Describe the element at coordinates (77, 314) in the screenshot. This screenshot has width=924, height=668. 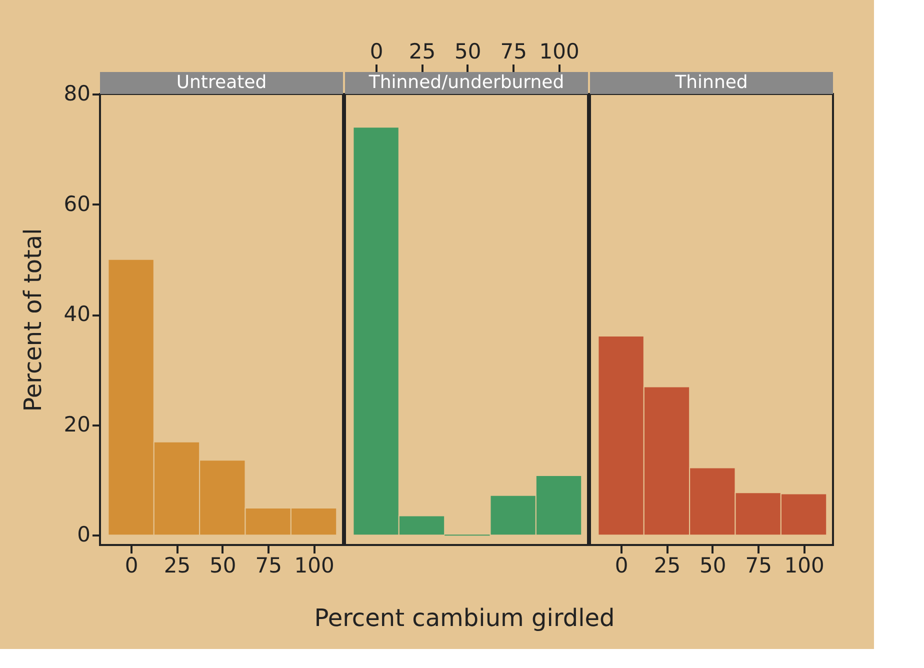
I see `y-tick-label: 40` at that location.